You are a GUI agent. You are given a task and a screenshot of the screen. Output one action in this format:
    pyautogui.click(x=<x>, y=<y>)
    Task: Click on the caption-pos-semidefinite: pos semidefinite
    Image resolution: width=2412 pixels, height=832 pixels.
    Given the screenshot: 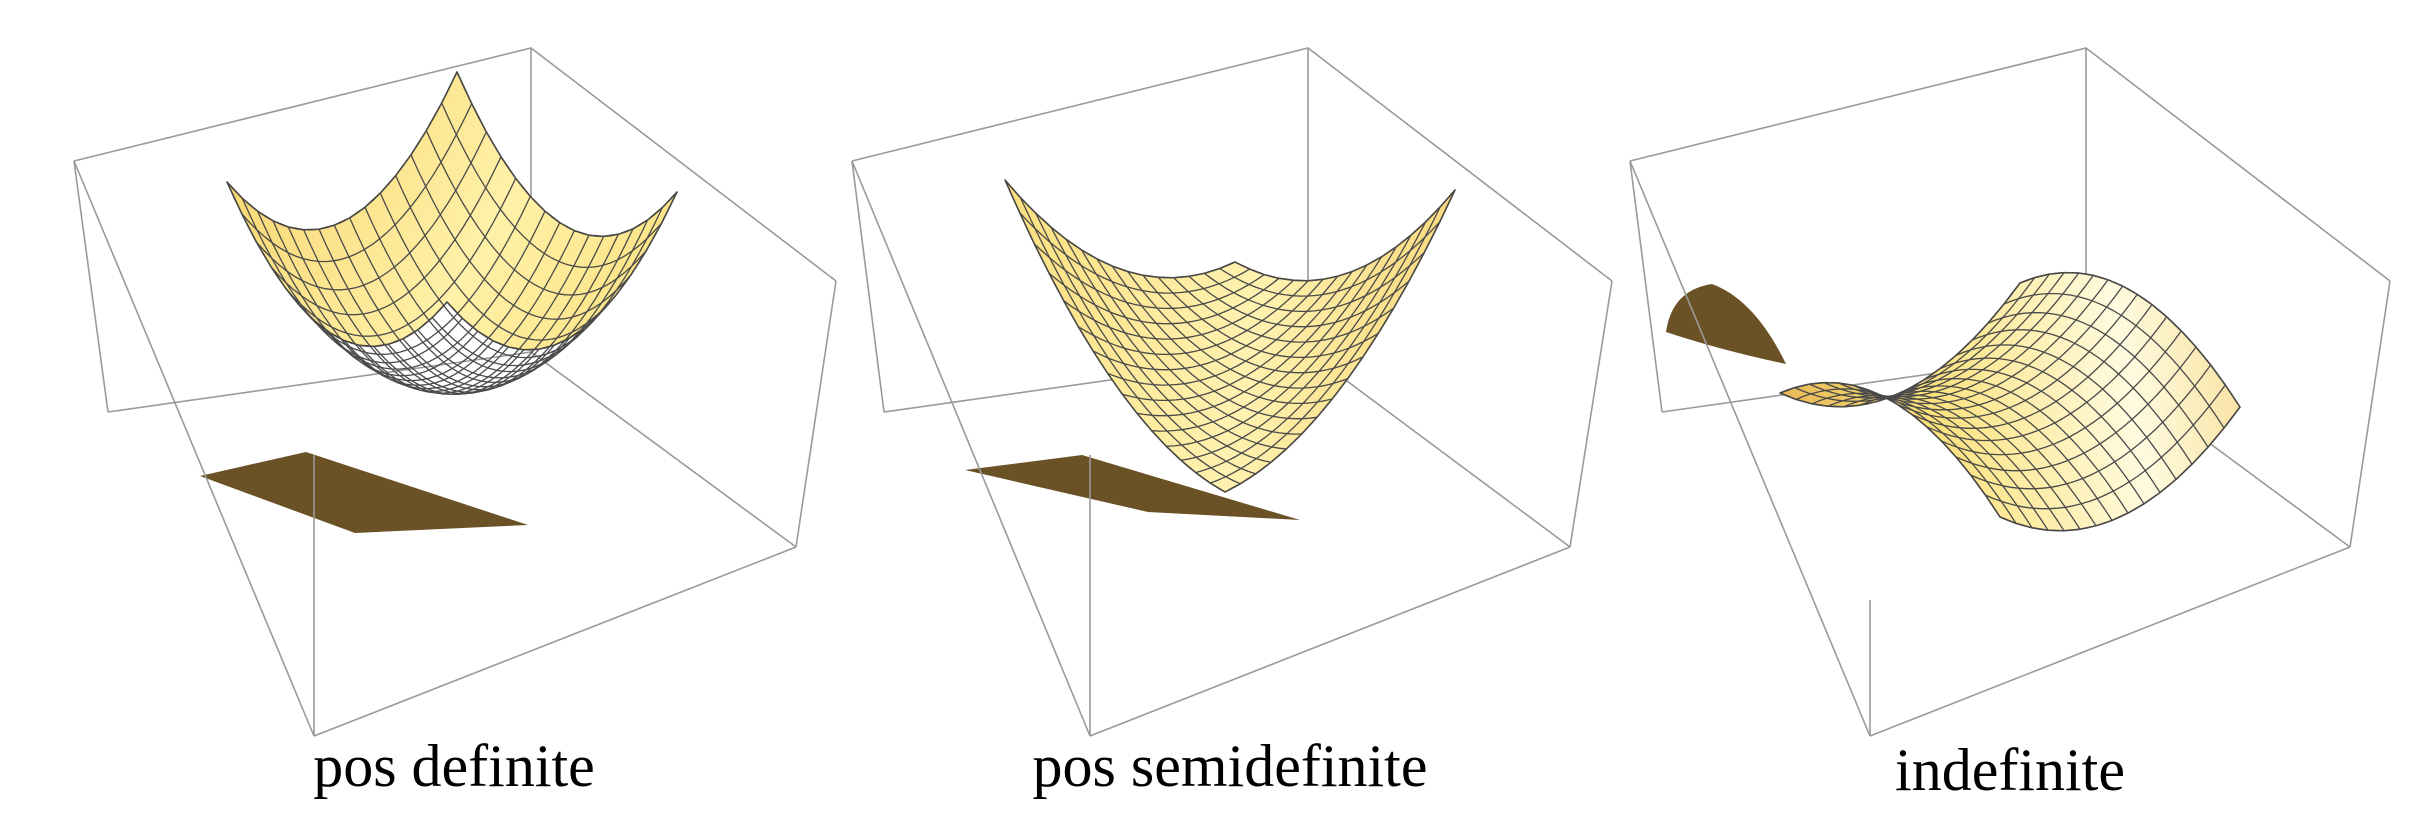 What is the action you would take?
    pyautogui.click(x=1230, y=766)
    